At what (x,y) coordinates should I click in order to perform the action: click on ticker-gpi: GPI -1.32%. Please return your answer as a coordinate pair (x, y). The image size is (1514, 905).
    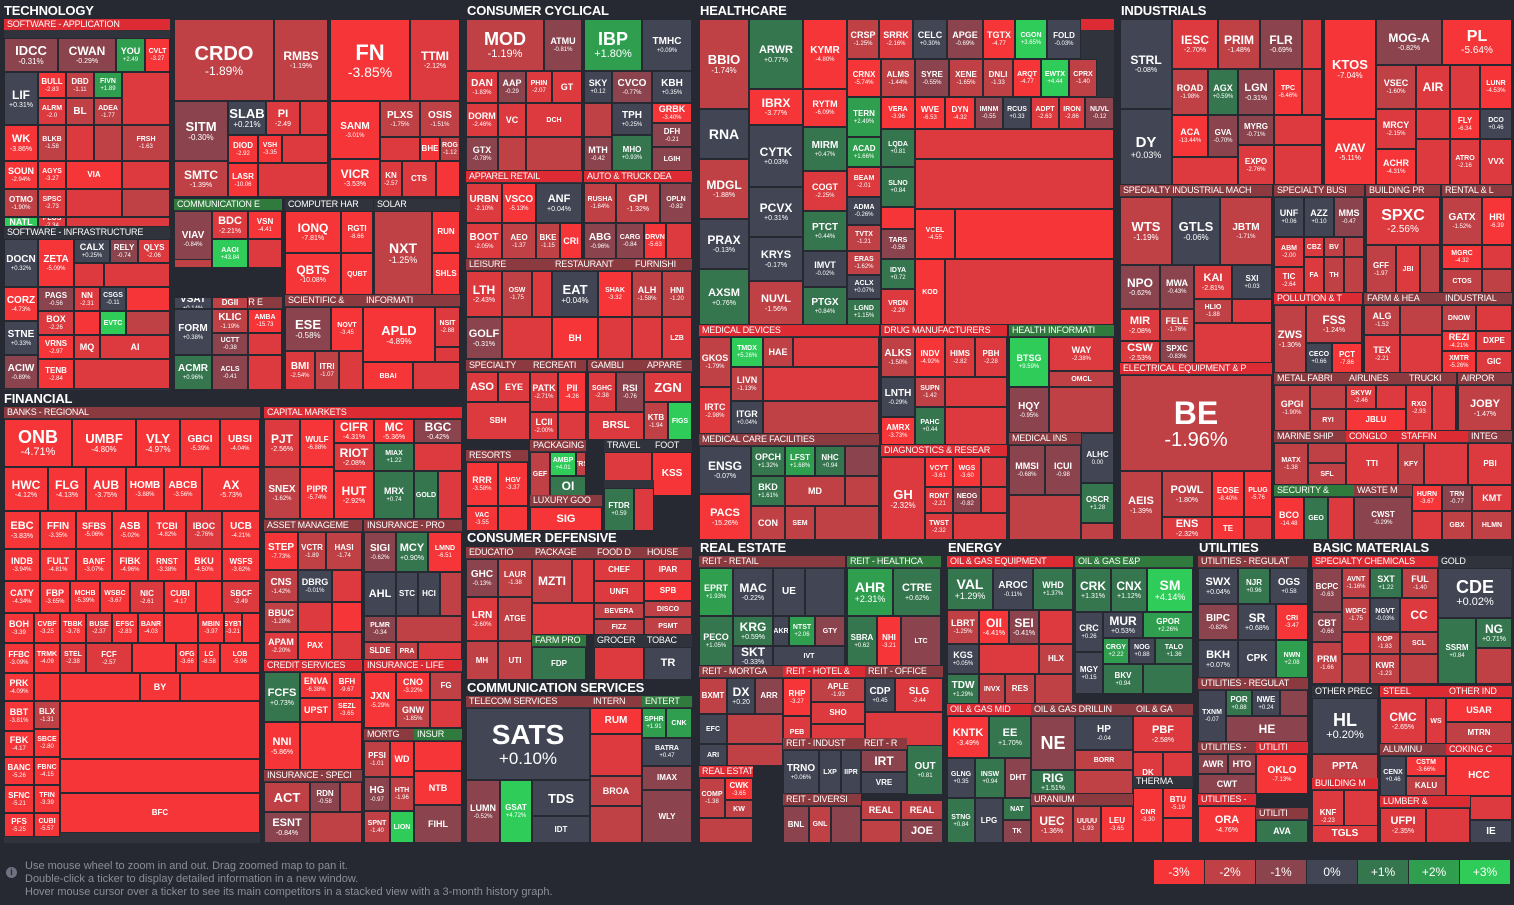
    Looking at the image, I should click on (638, 203).